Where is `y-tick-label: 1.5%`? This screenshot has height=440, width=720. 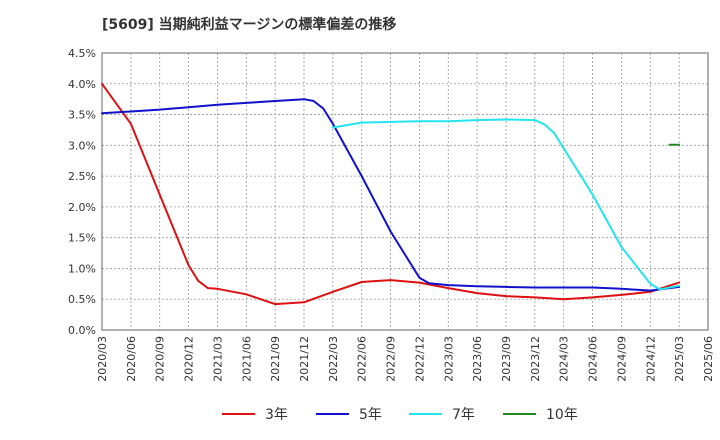 y-tick-label: 1.5% is located at coordinates (82, 238).